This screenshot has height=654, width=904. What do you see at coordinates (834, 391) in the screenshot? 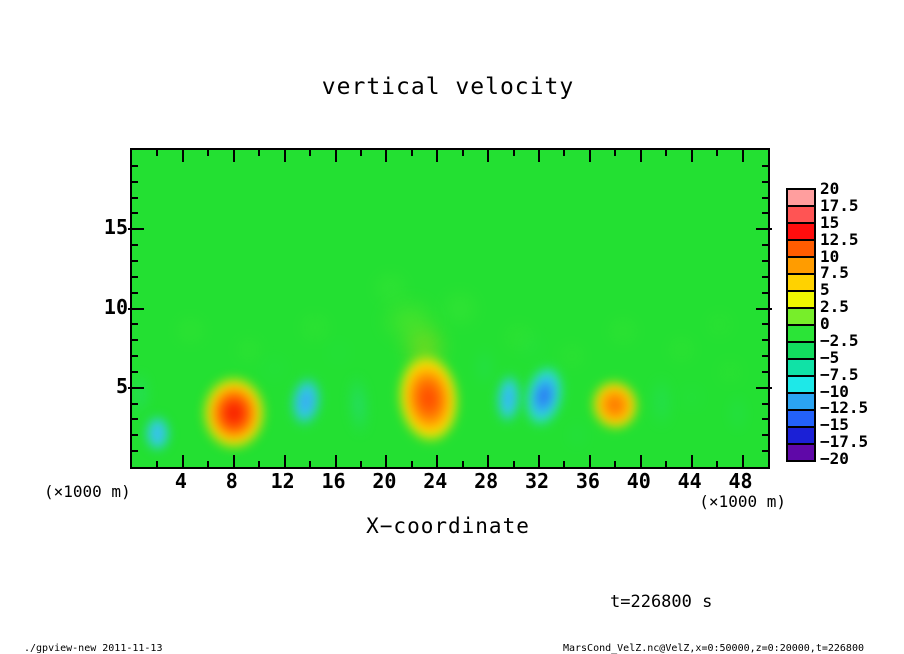
I see `colorbar-tick-label: −10` at bounding box center [834, 391].